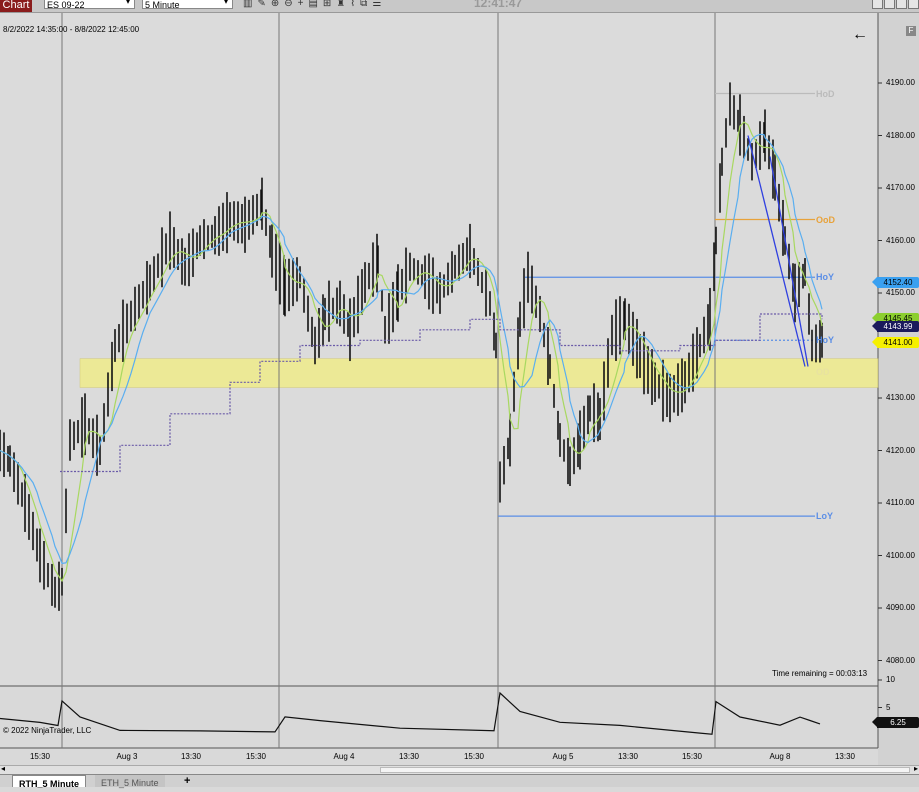  Describe the element at coordinates (900, 450) in the screenshot. I see `price-axis-label: 4120.00` at that location.